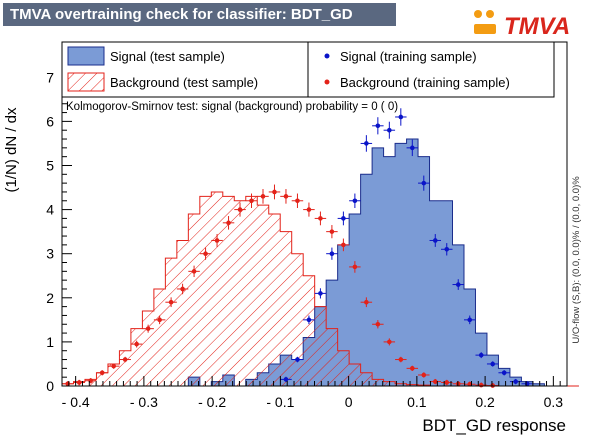 This screenshot has width=596, height=440. What do you see at coordinates (144, 402) in the screenshot?
I see `x-tick-label: - 0.3` at bounding box center [144, 402].